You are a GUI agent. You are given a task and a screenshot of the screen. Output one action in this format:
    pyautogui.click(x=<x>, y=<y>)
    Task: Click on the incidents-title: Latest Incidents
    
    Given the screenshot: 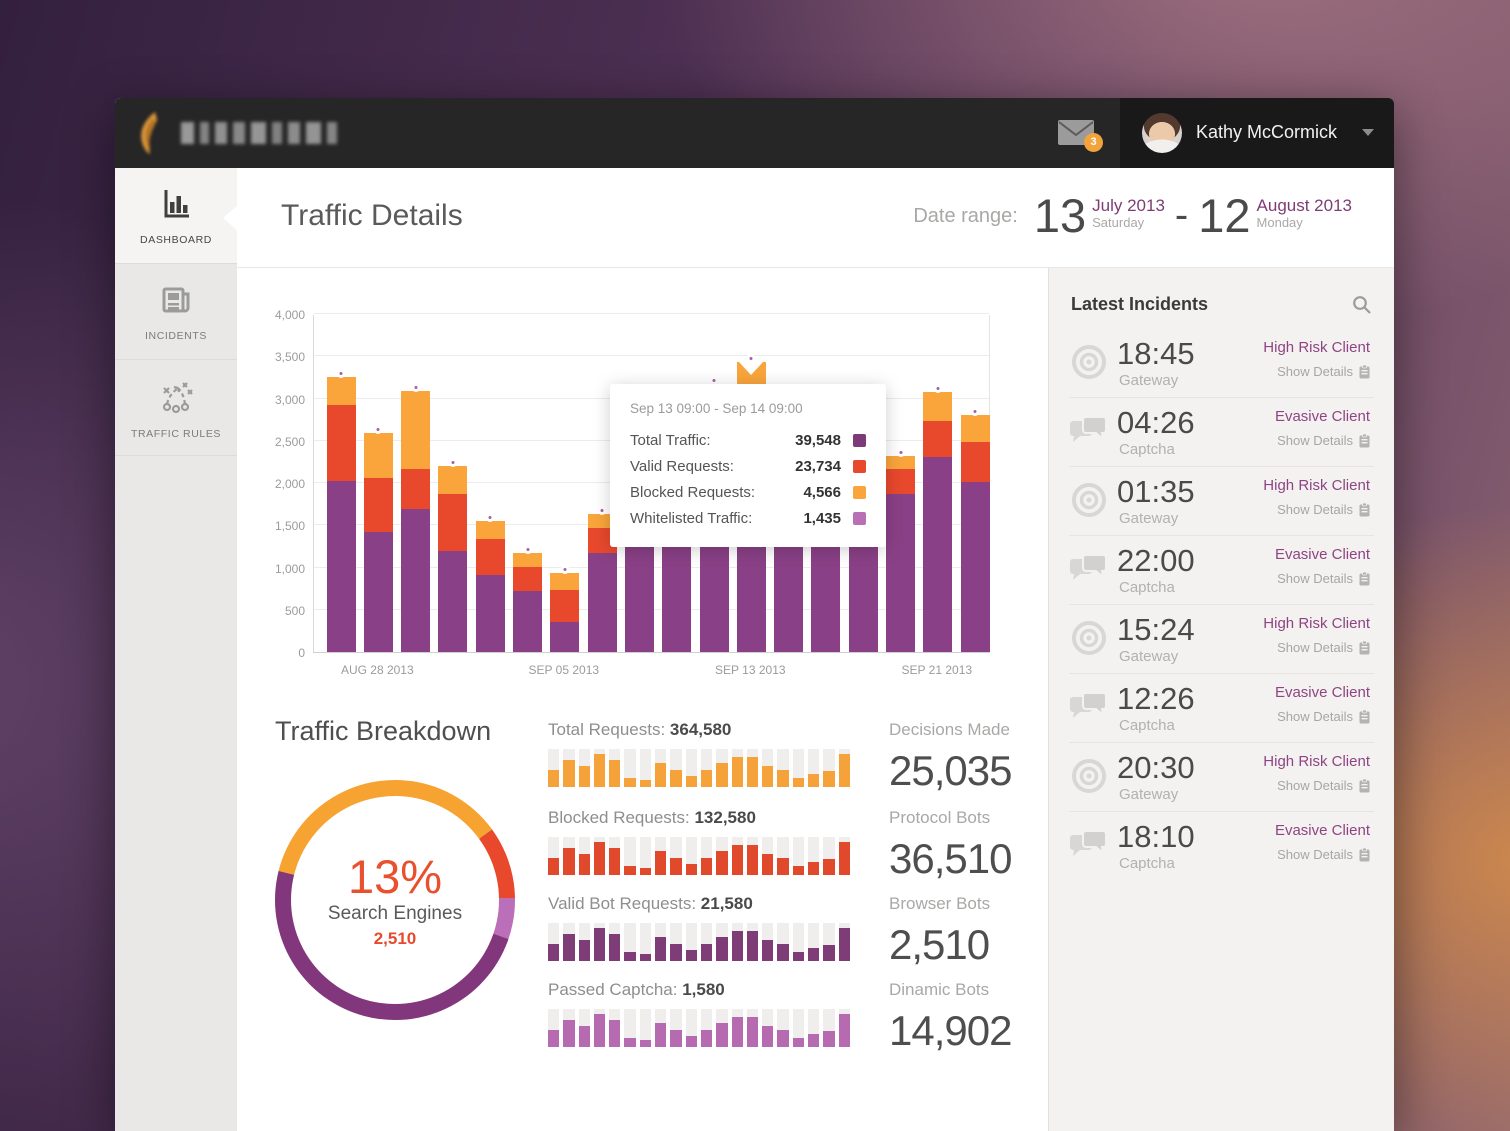 What is the action you would take?
    pyautogui.click(x=1140, y=304)
    